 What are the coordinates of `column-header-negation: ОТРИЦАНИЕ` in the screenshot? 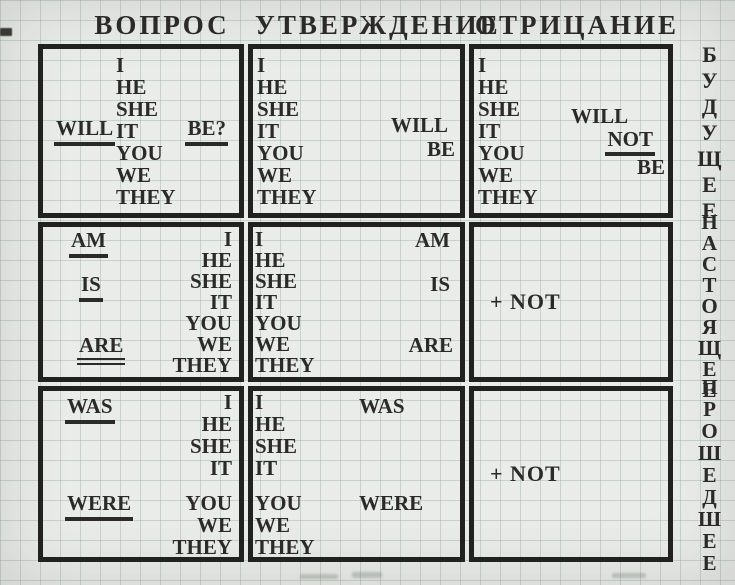 It's located at (577, 25).